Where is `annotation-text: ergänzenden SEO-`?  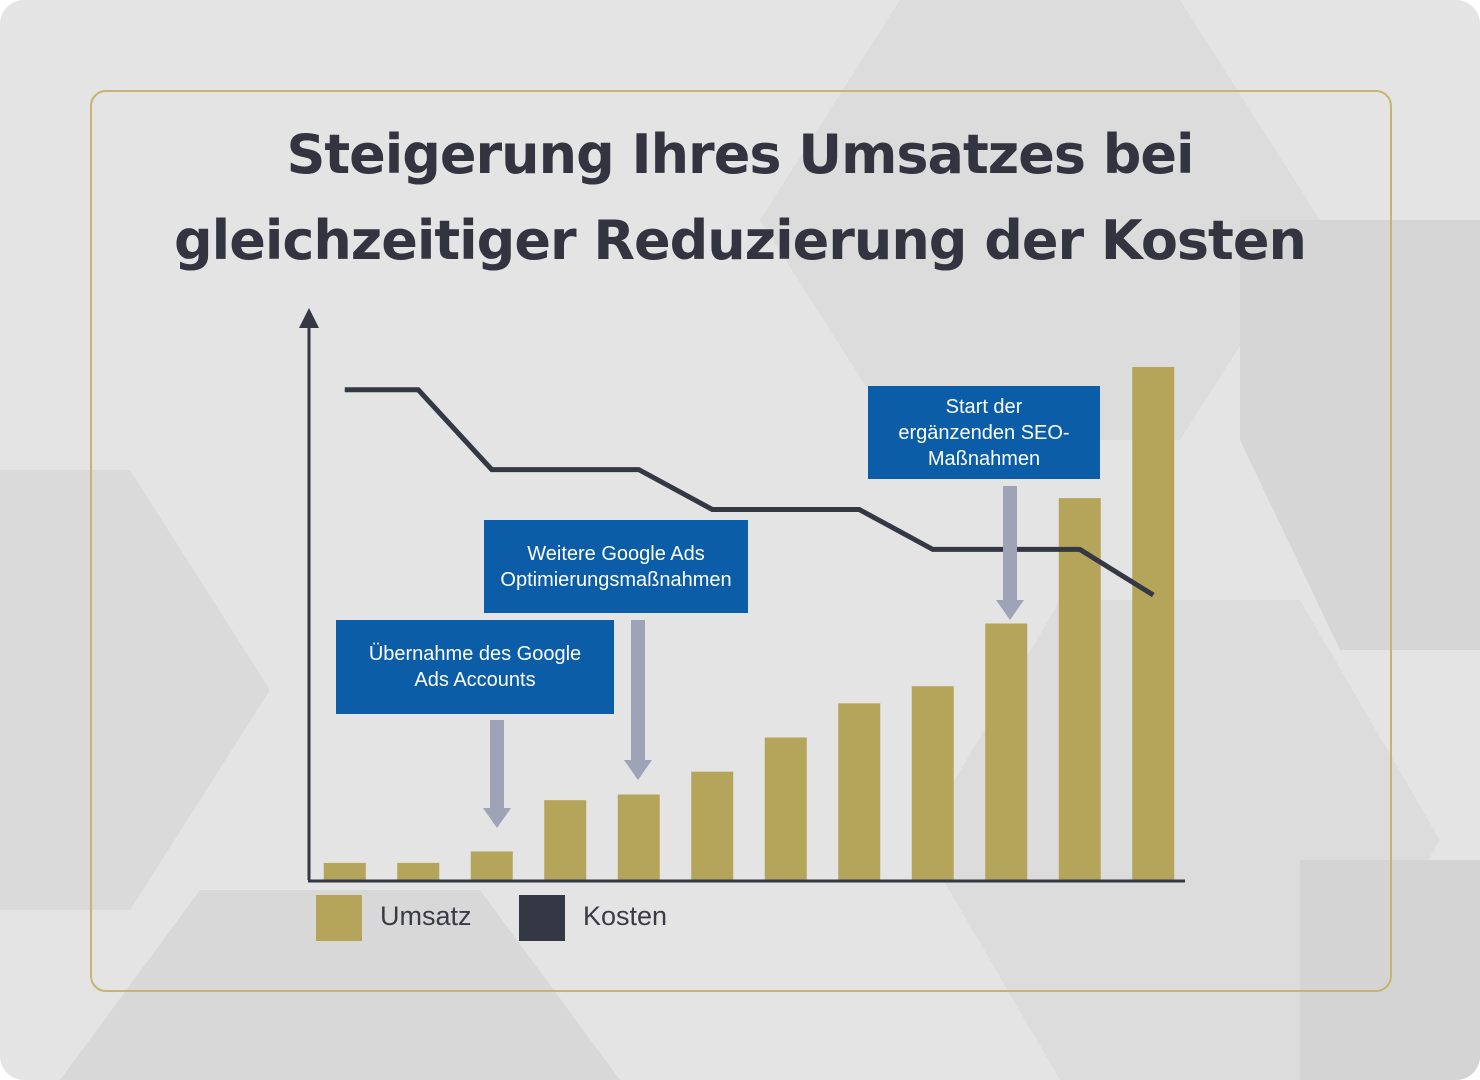
annotation-text: ergänzenden SEO- is located at coordinates (984, 432).